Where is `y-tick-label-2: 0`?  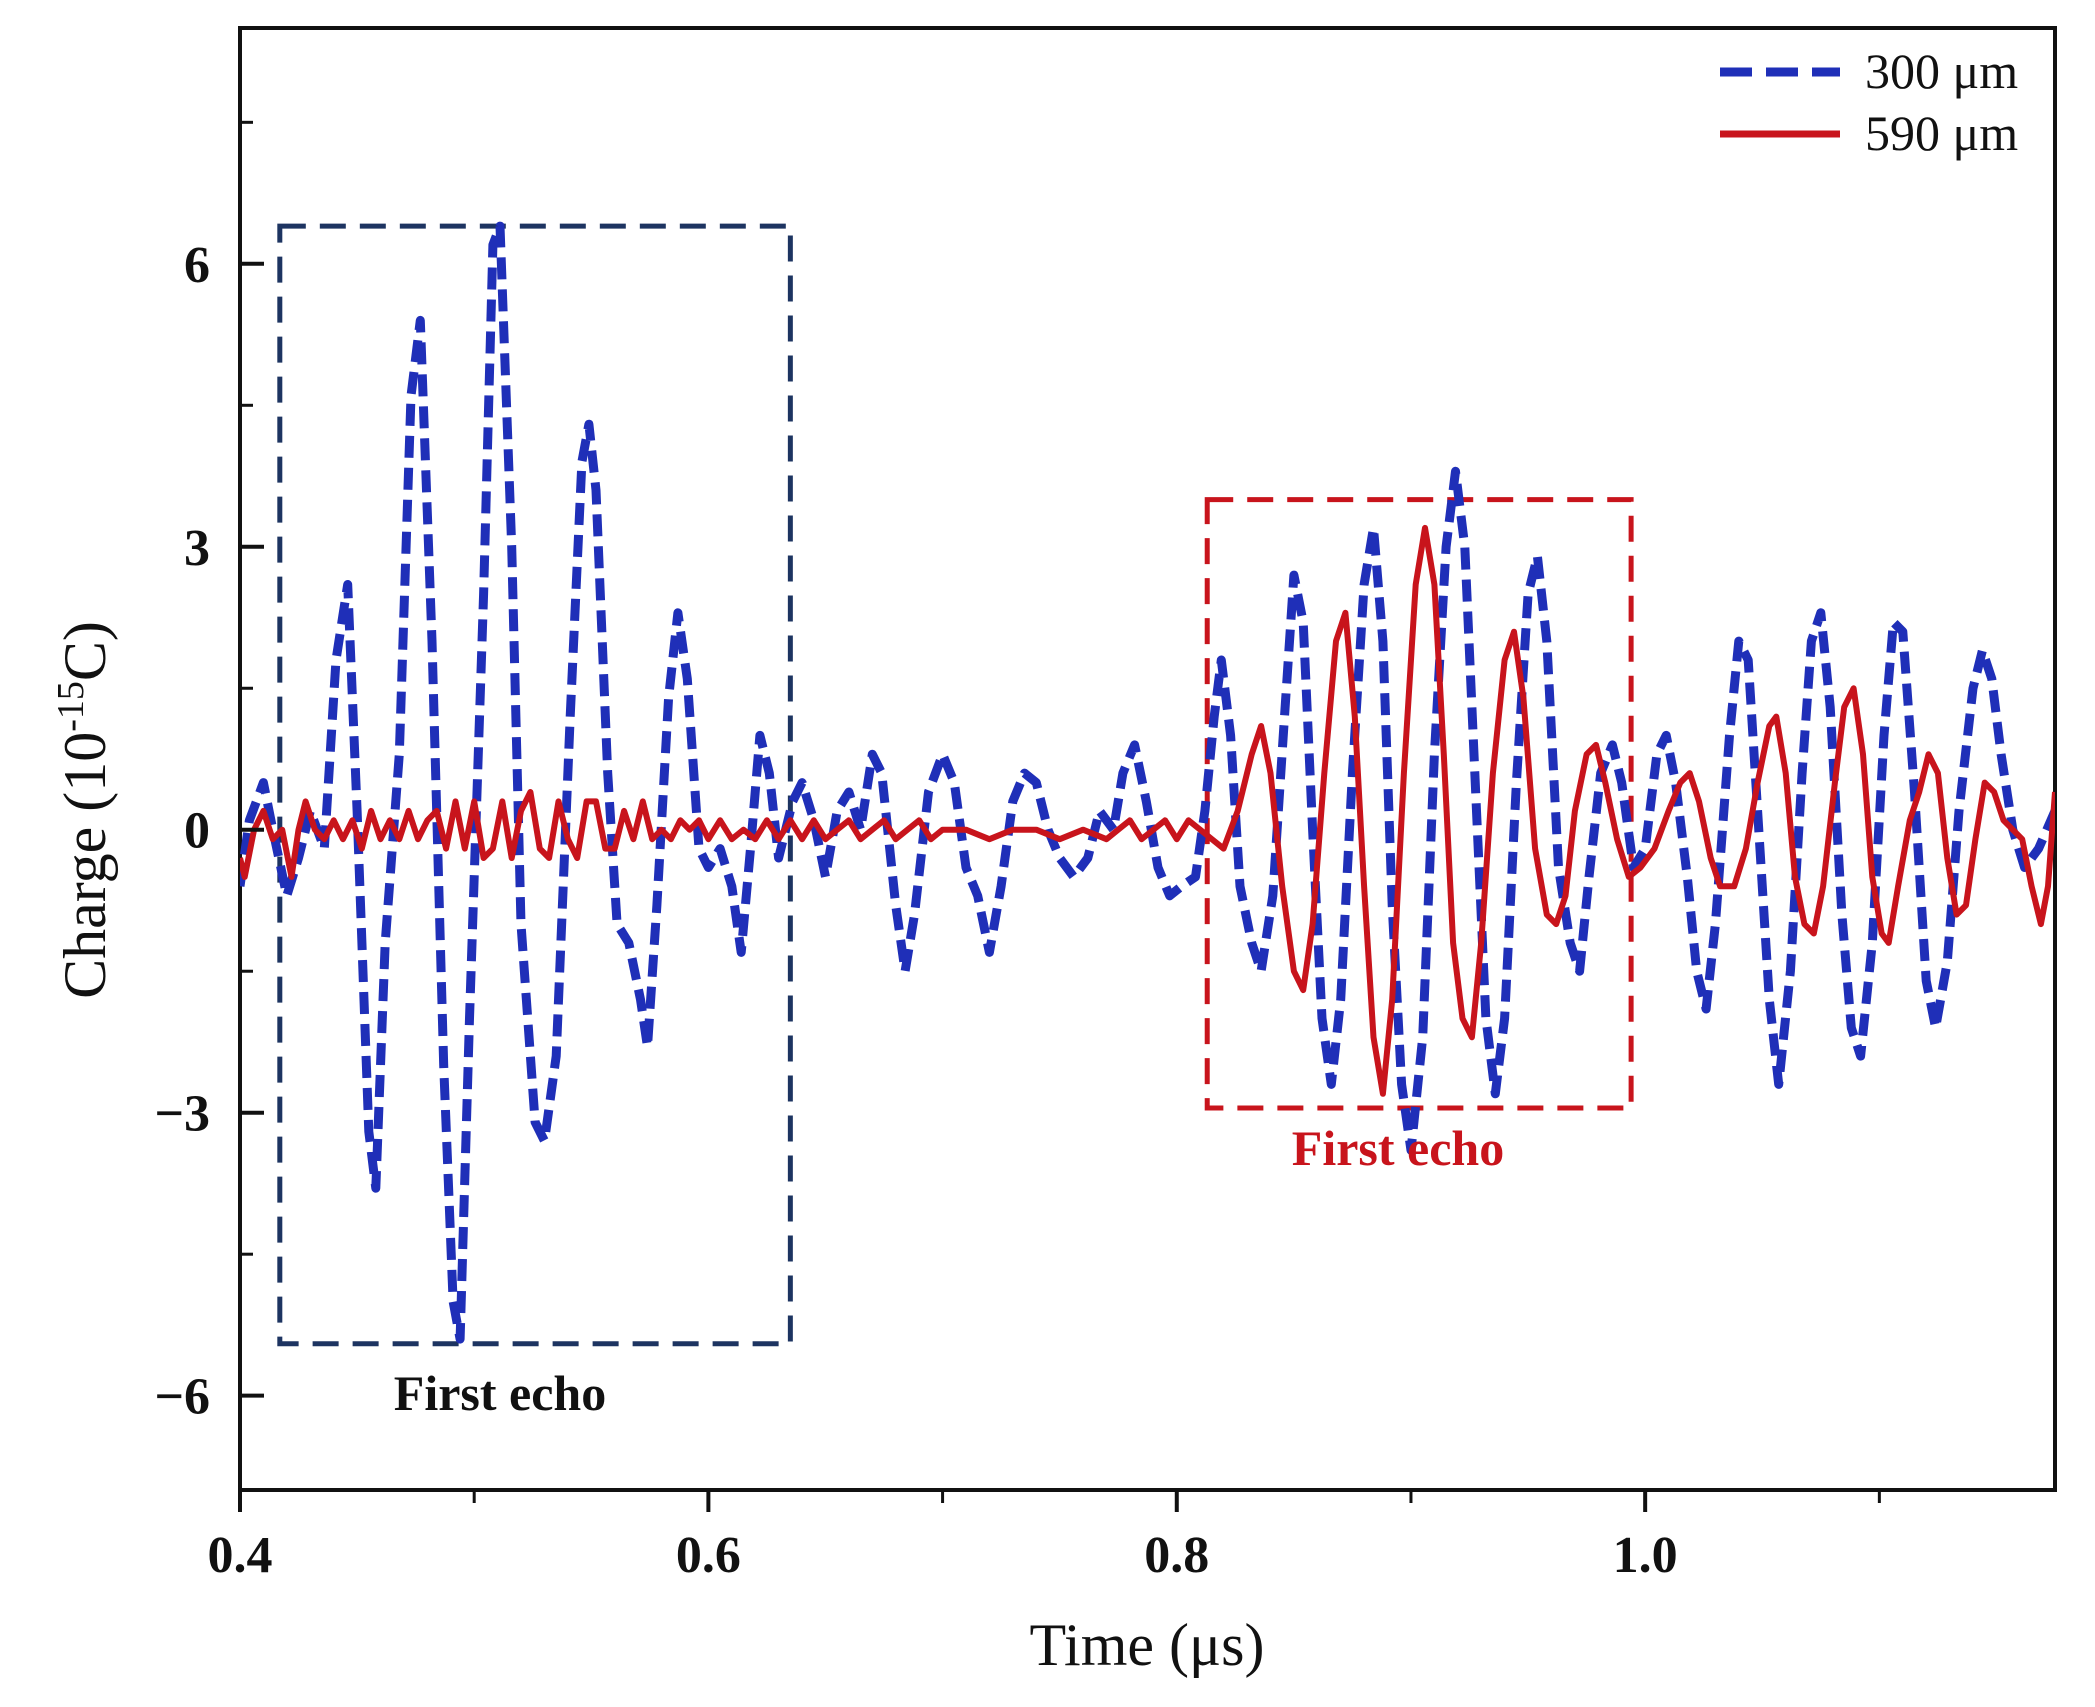 y-tick-label-2: 0 is located at coordinates (197, 831).